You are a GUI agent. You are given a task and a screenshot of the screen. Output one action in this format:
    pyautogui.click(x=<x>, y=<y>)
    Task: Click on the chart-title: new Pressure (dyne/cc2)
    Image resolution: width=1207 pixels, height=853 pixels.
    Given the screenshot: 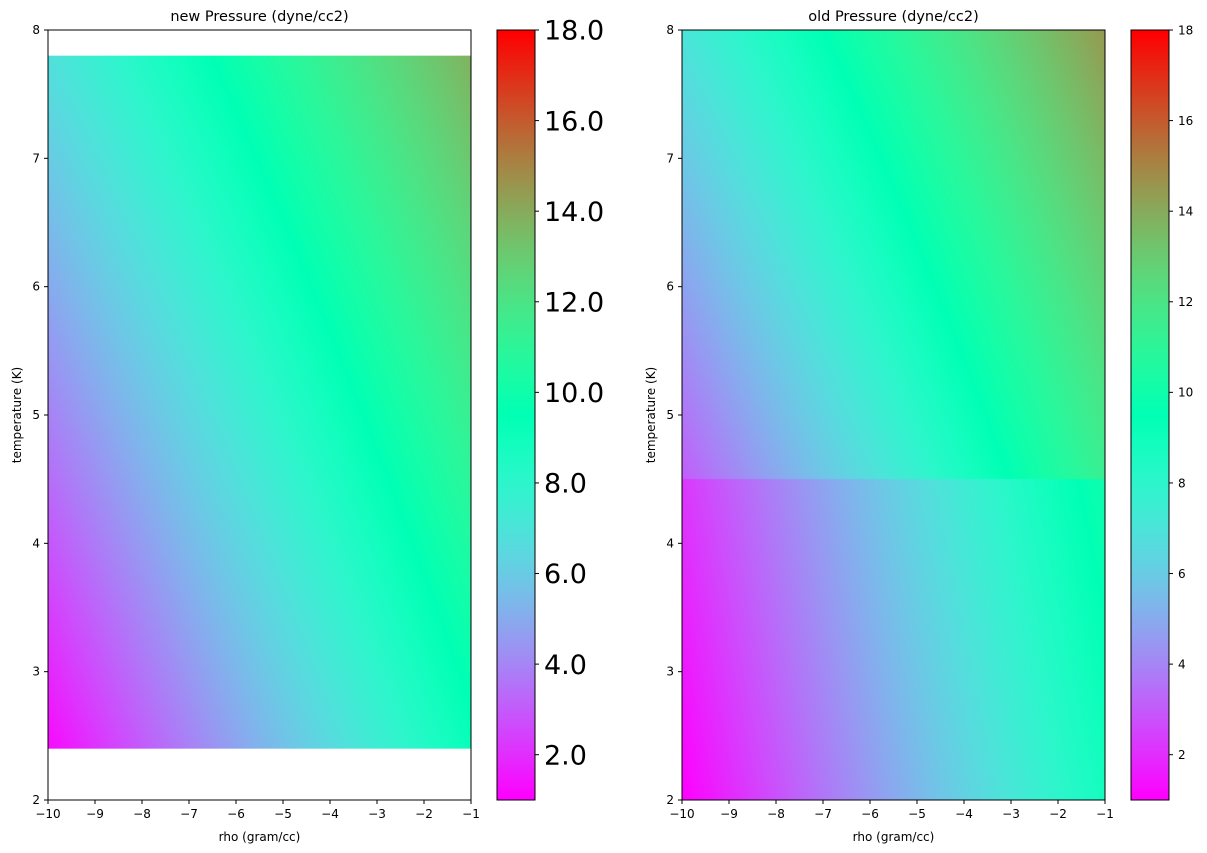 What is the action you would take?
    pyautogui.click(x=259, y=17)
    